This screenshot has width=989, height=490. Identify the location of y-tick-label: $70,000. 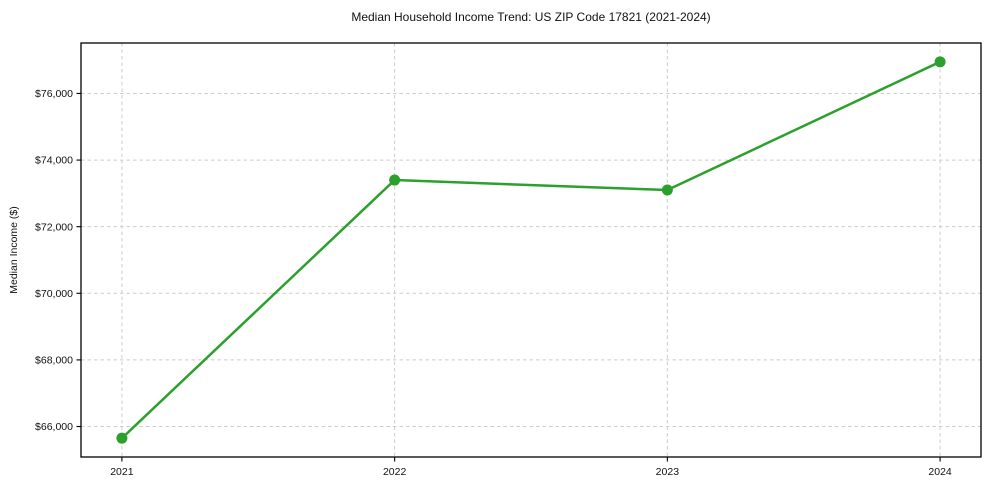
(54, 294).